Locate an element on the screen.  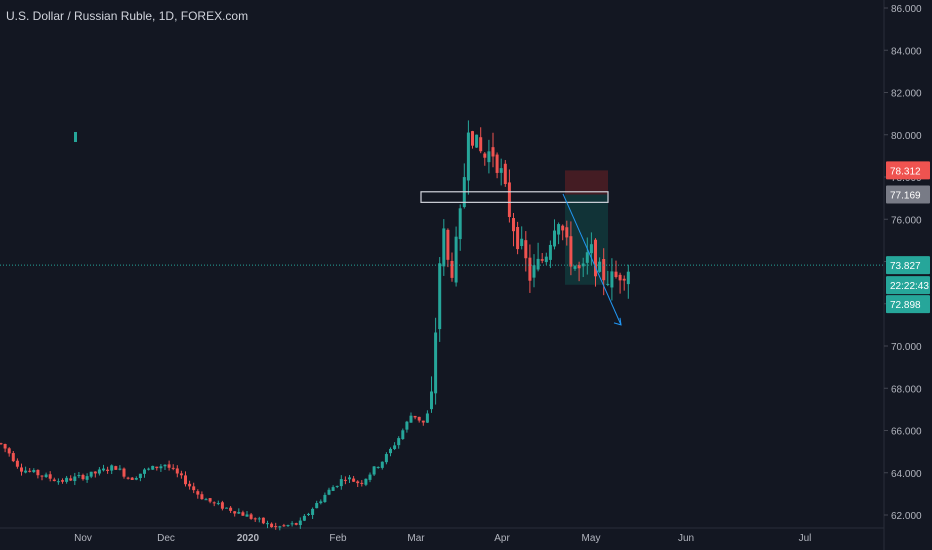
price-label: 72.898 is located at coordinates (905, 305).